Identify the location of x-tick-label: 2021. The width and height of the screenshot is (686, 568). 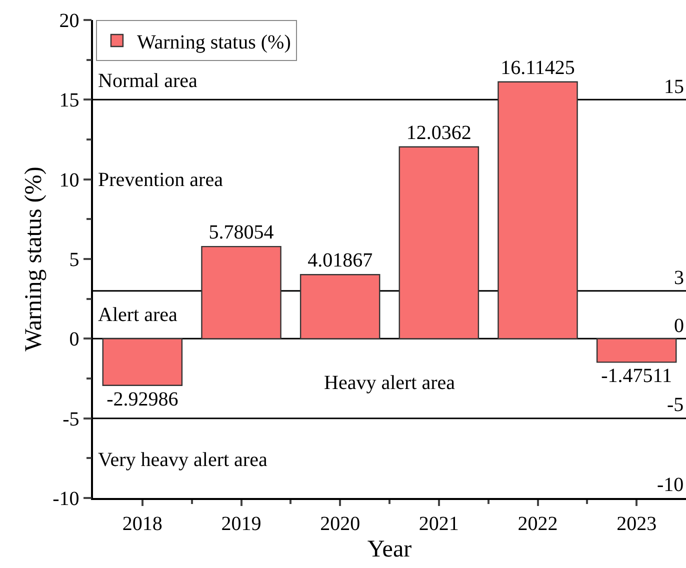
(438, 523).